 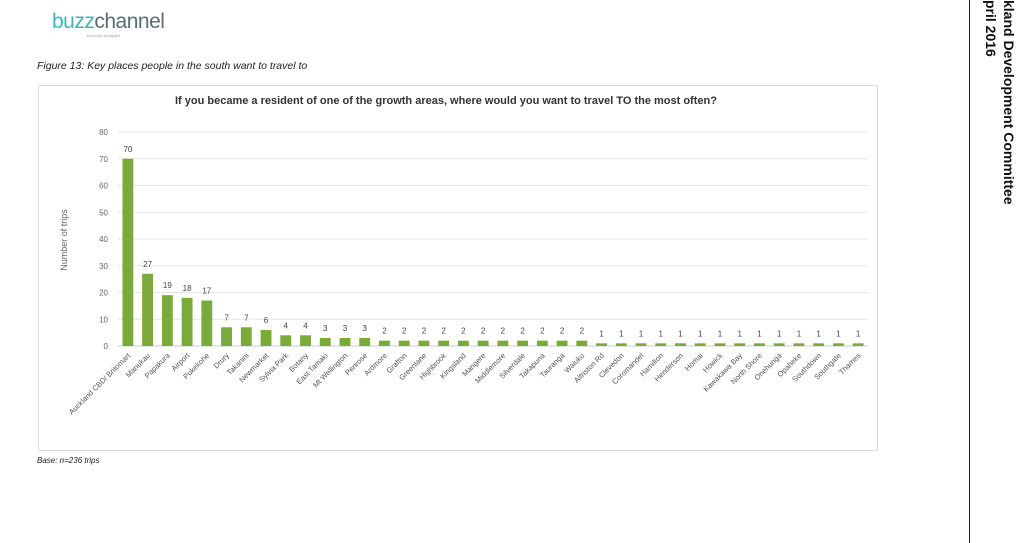 I want to click on y-tick-label: 30, so click(x=103, y=266).